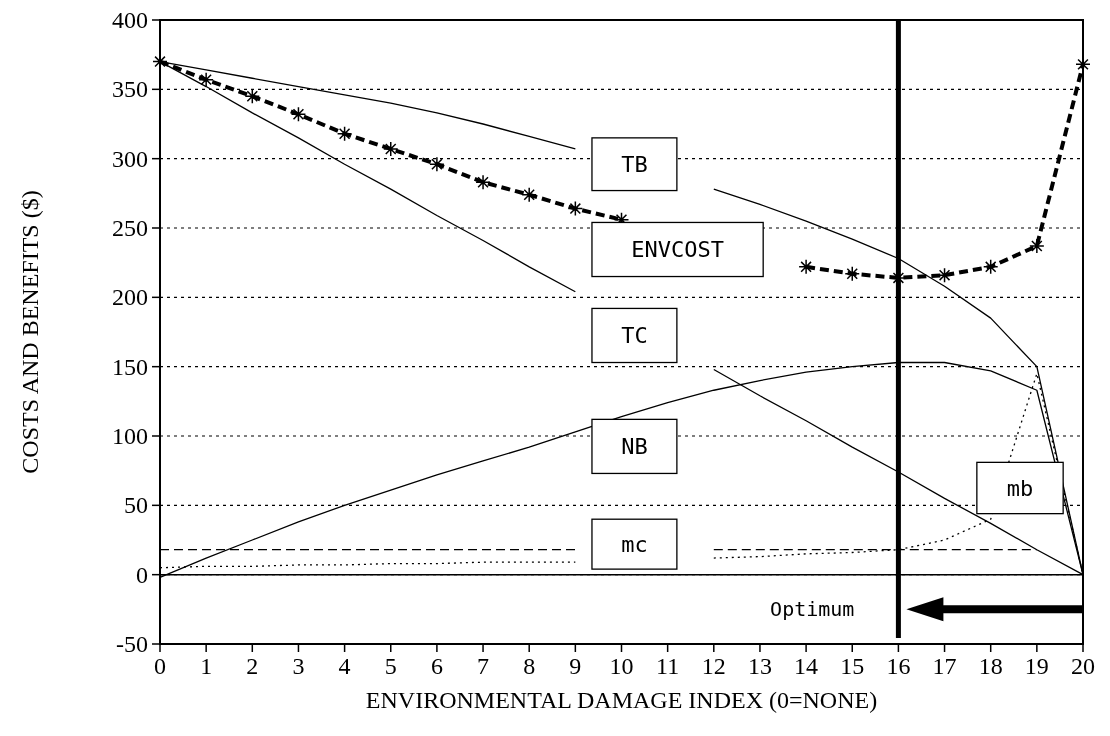 This screenshot has height=736, width=1110. I want to click on series-label: ENVCOST, so click(677, 250).